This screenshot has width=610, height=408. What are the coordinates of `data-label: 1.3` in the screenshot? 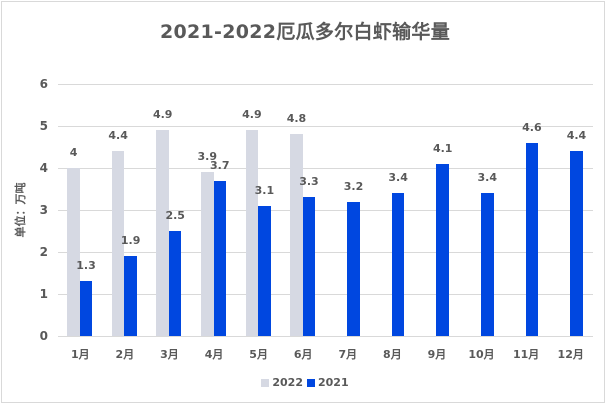 It's located at (86, 266).